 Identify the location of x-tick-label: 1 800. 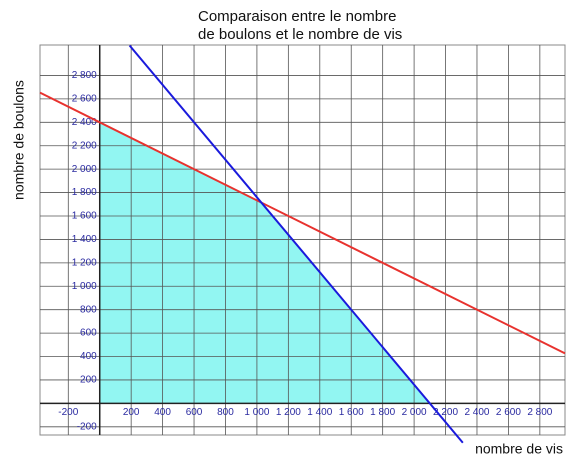
(382, 412).